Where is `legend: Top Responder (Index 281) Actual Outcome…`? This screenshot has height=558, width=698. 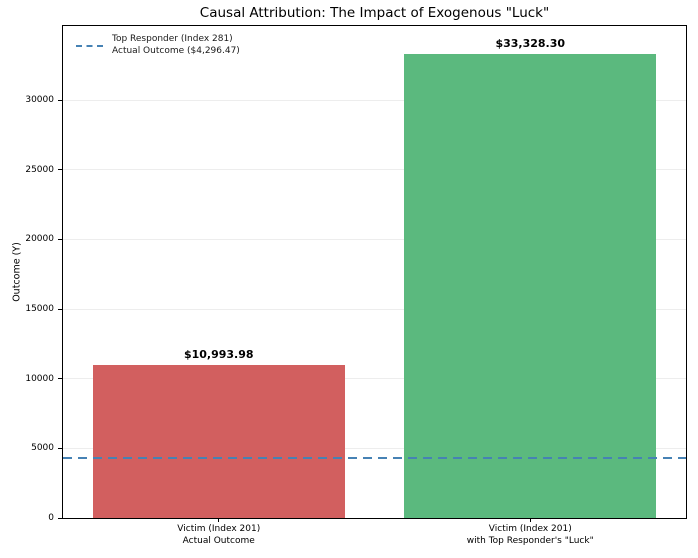
legend: Top Responder (Index 281) Actual Outcome… is located at coordinates (158, 46).